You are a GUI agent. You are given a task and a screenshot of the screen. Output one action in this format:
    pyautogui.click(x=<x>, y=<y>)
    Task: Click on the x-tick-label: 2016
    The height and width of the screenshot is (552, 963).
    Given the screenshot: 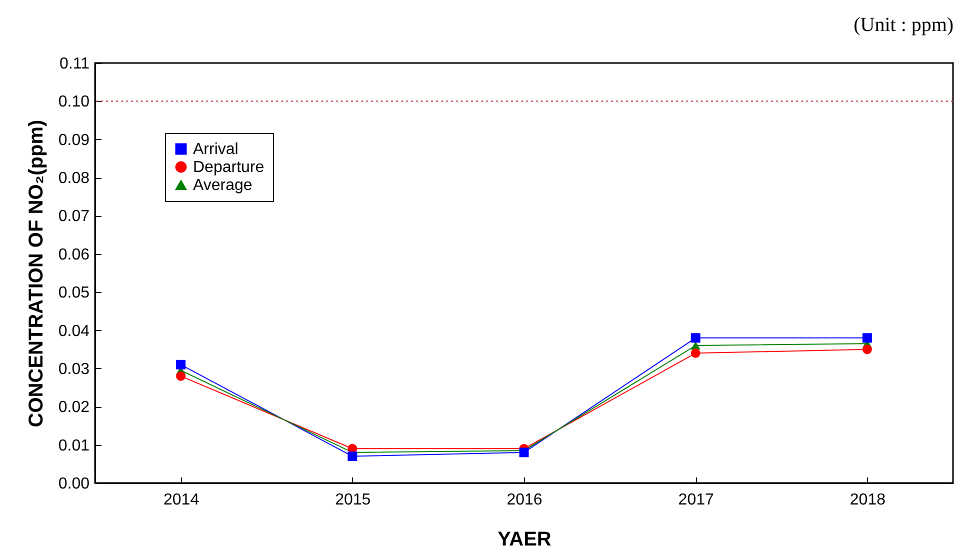 What is the action you would take?
    pyautogui.click(x=524, y=500)
    